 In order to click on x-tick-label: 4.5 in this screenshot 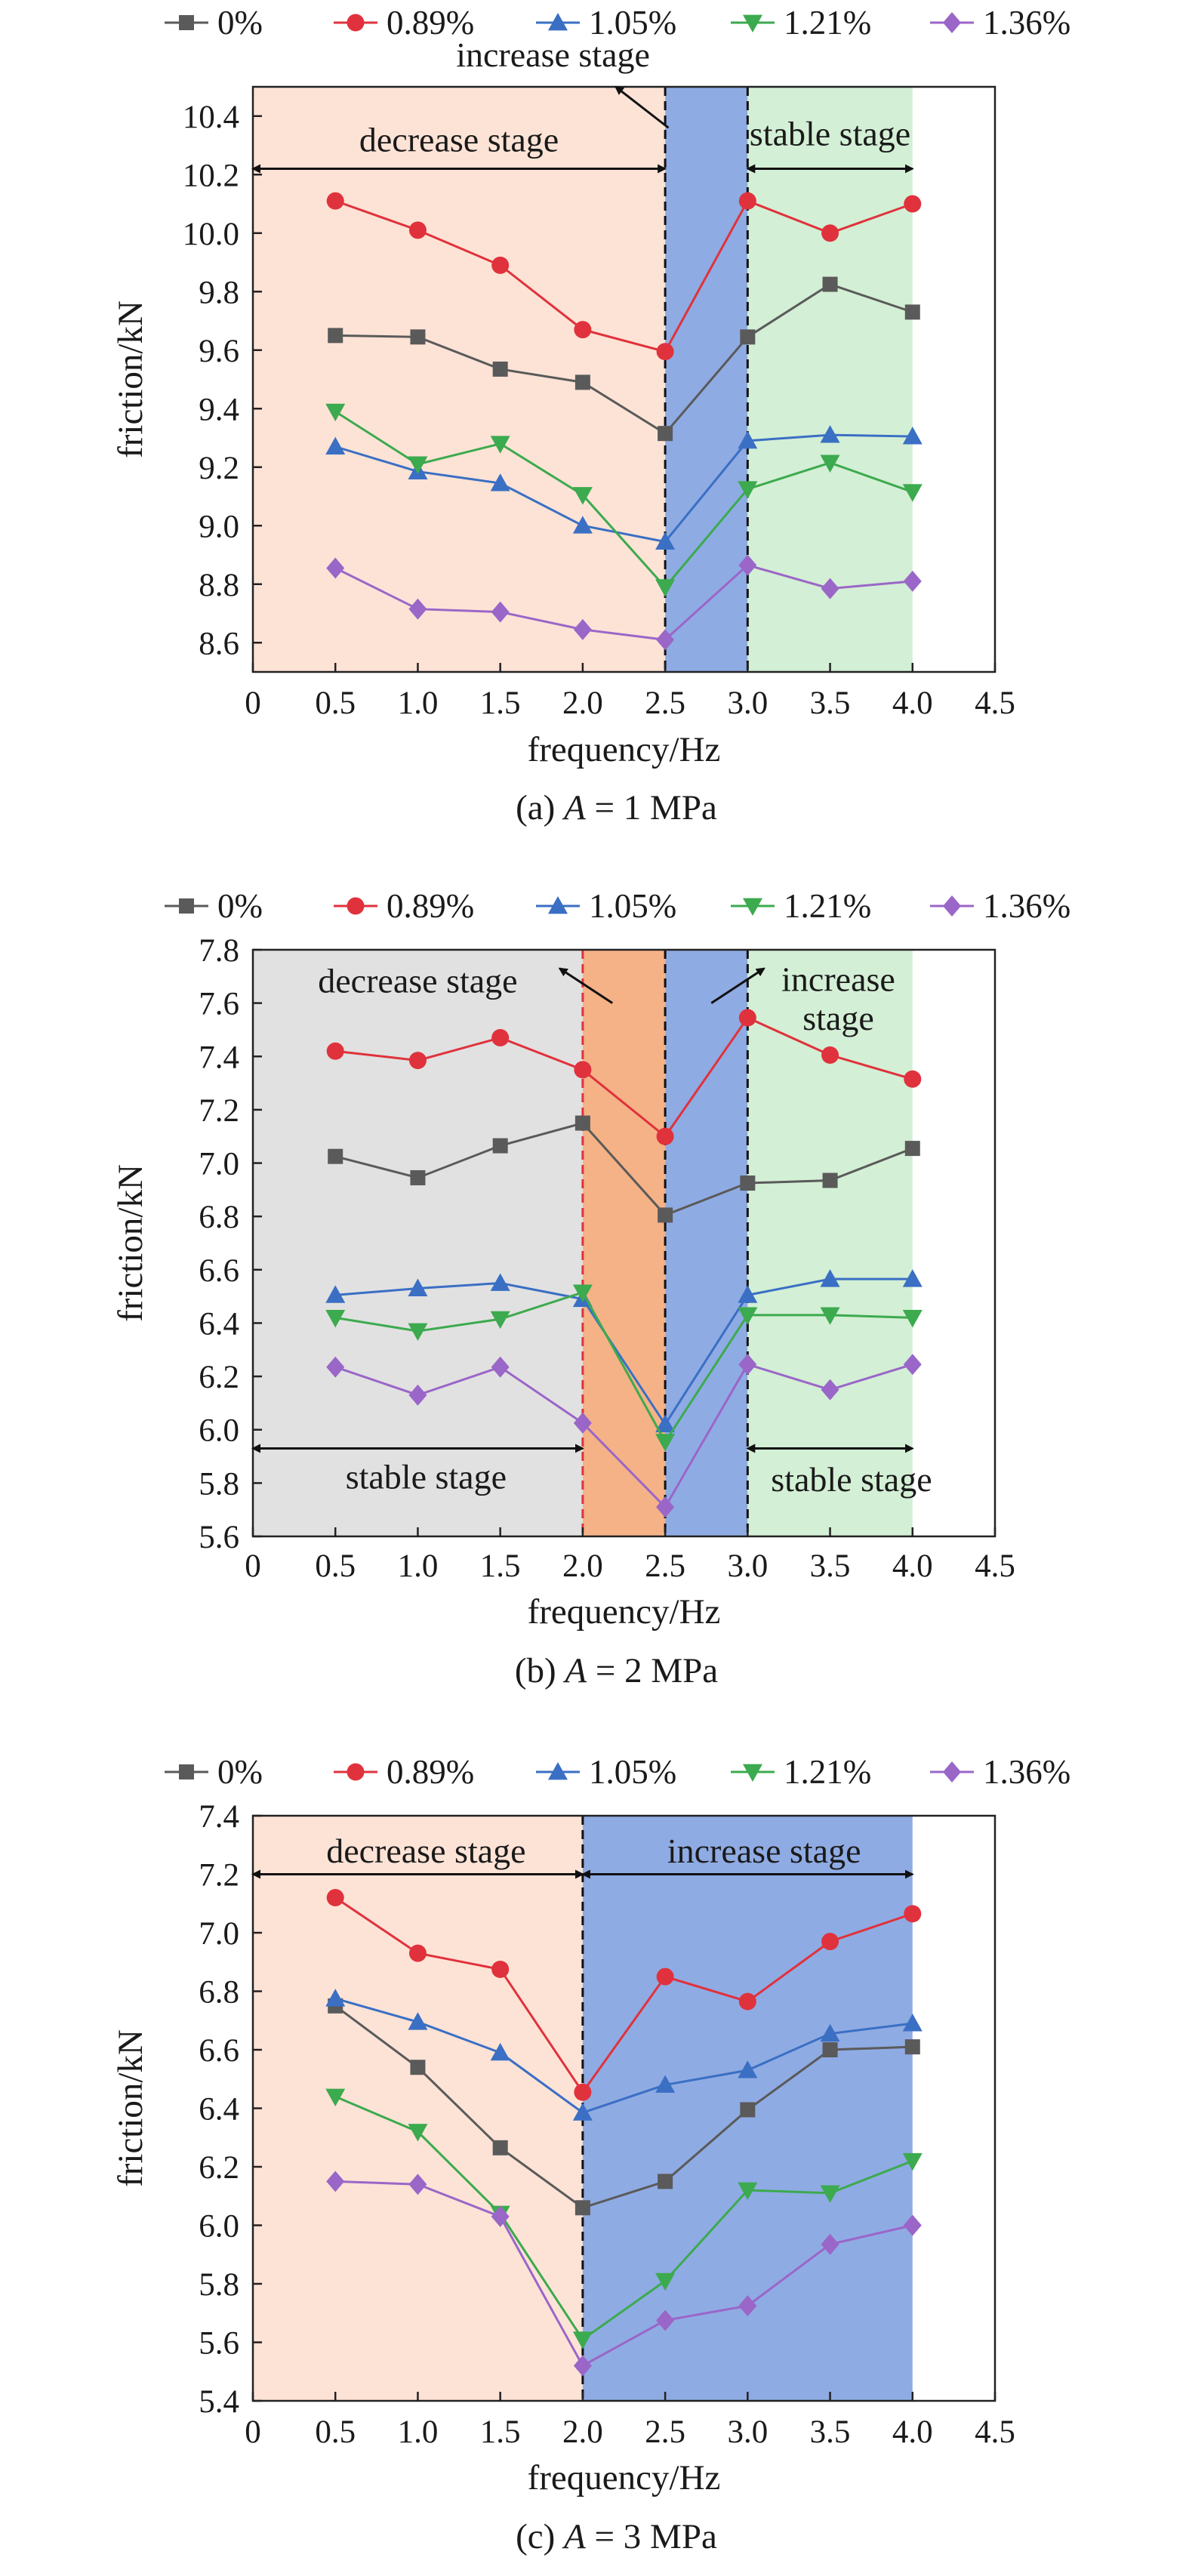, I will do `click(995, 1566)`.